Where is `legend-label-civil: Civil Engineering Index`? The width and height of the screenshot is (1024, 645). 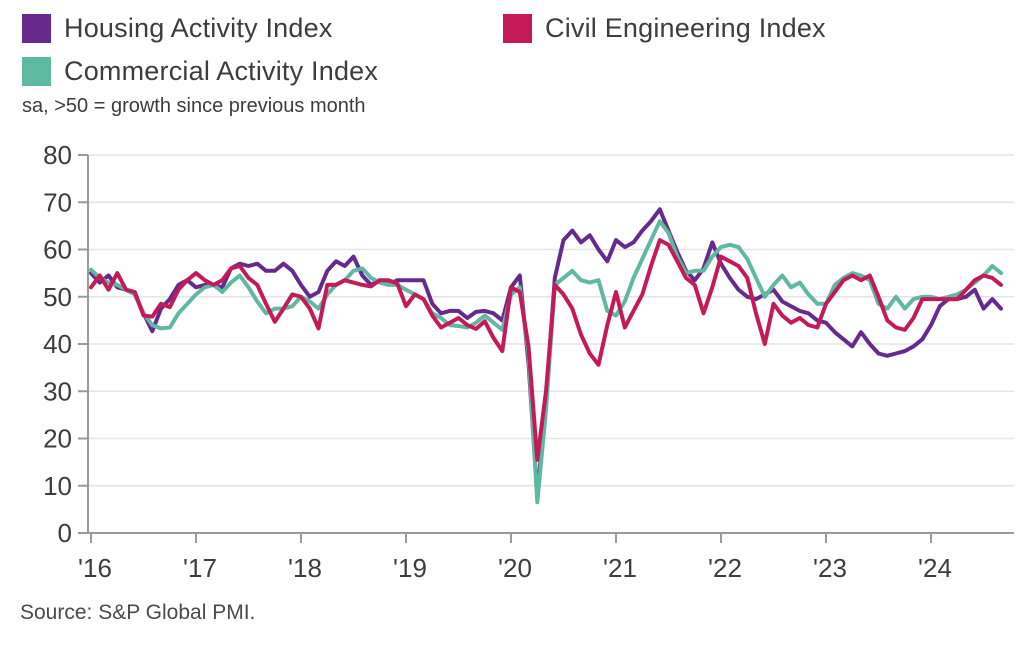 legend-label-civil: Civil Engineering Index is located at coordinates (685, 28).